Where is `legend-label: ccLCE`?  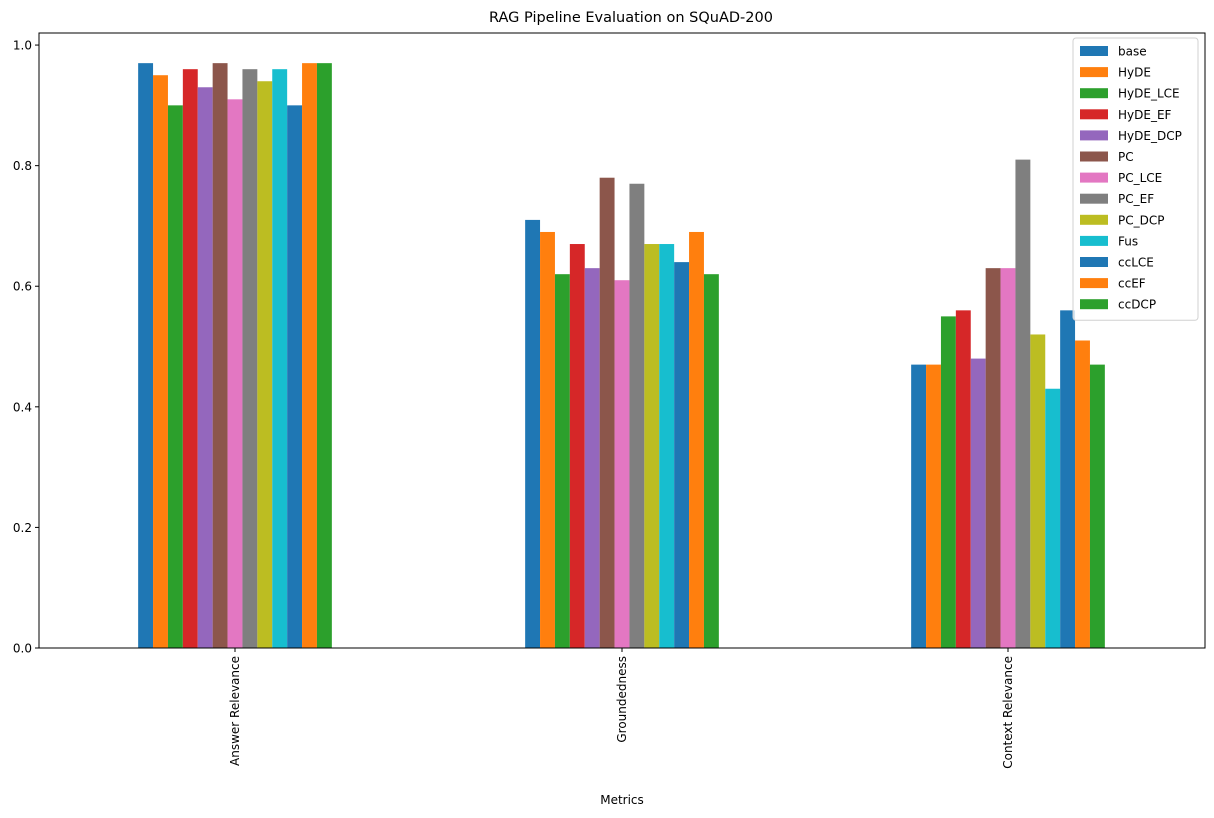
legend-label: ccLCE is located at coordinates (1136, 263).